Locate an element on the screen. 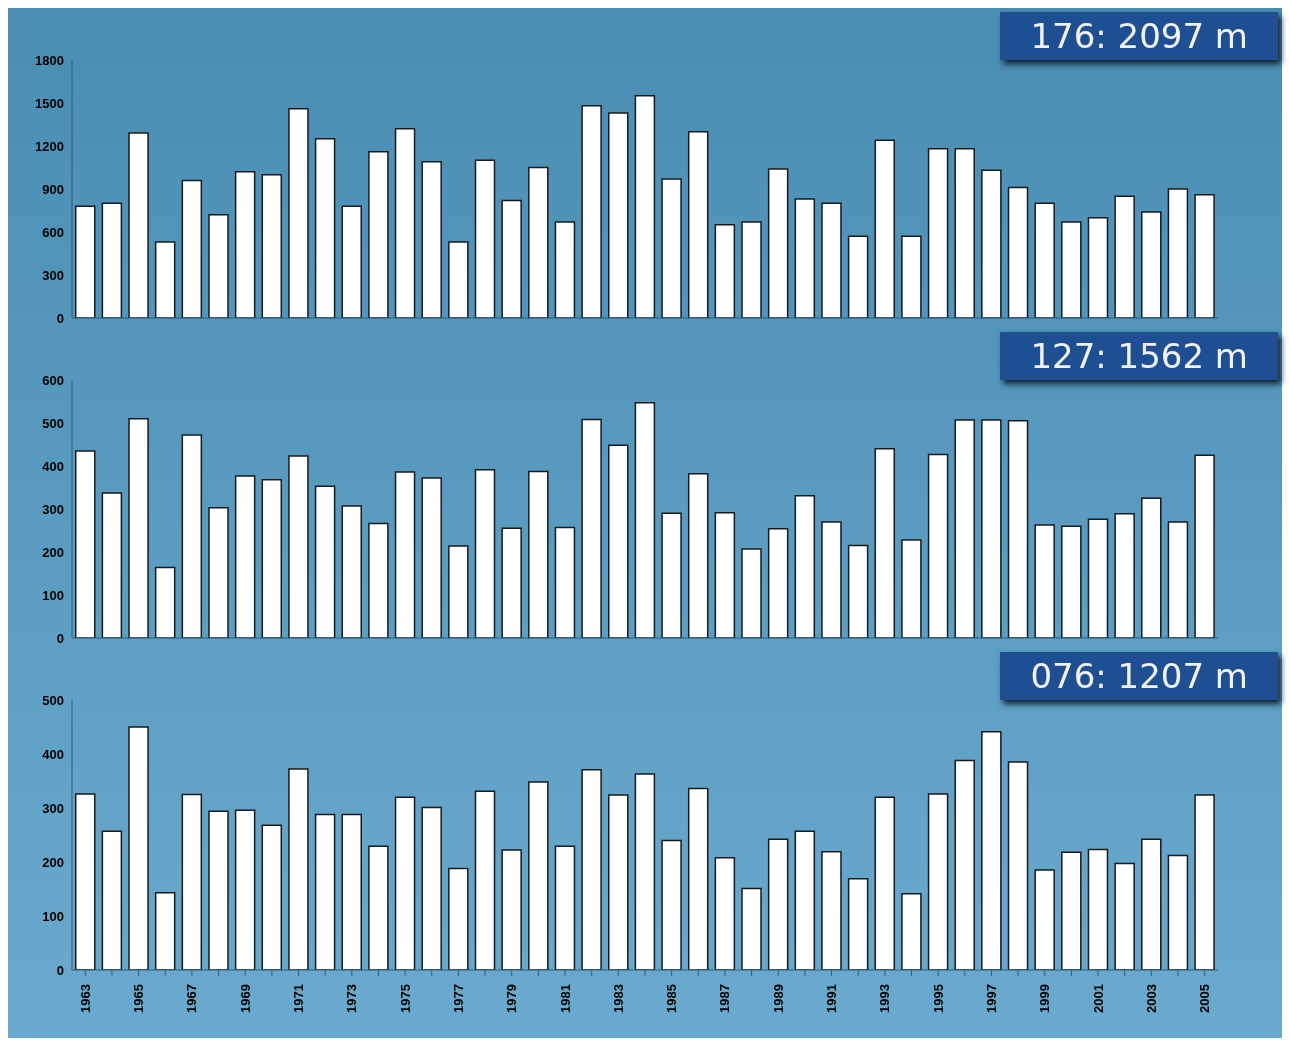  x-tick-label: 1993 is located at coordinates (885, 998).